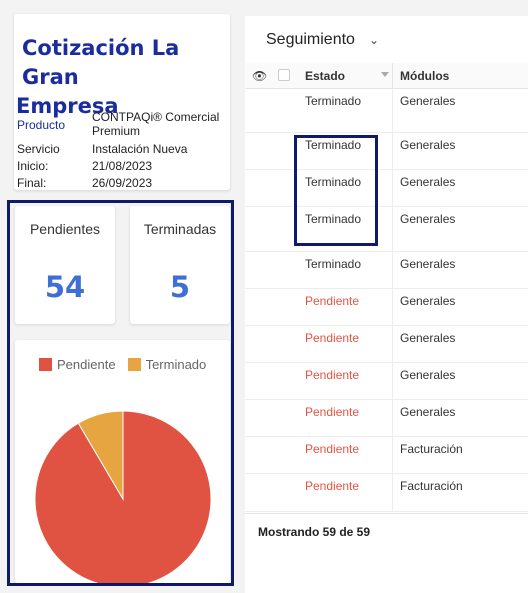 The width and height of the screenshot is (528, 593). I want to click on chevron-down-icon: ⌄, so click(374, 40).